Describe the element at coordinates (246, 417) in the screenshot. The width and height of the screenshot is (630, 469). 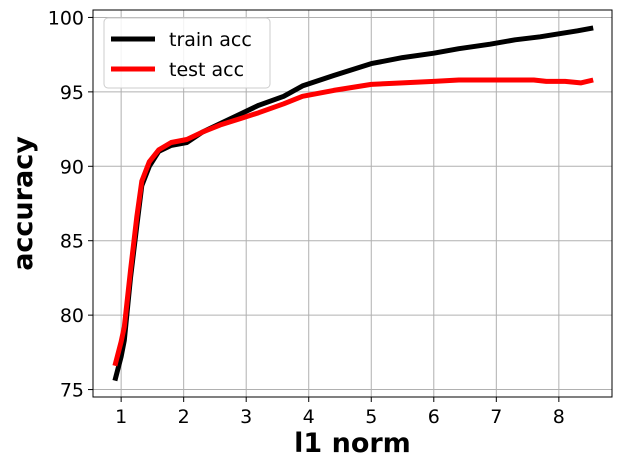
I see `x-tick-label: 3` at that location.